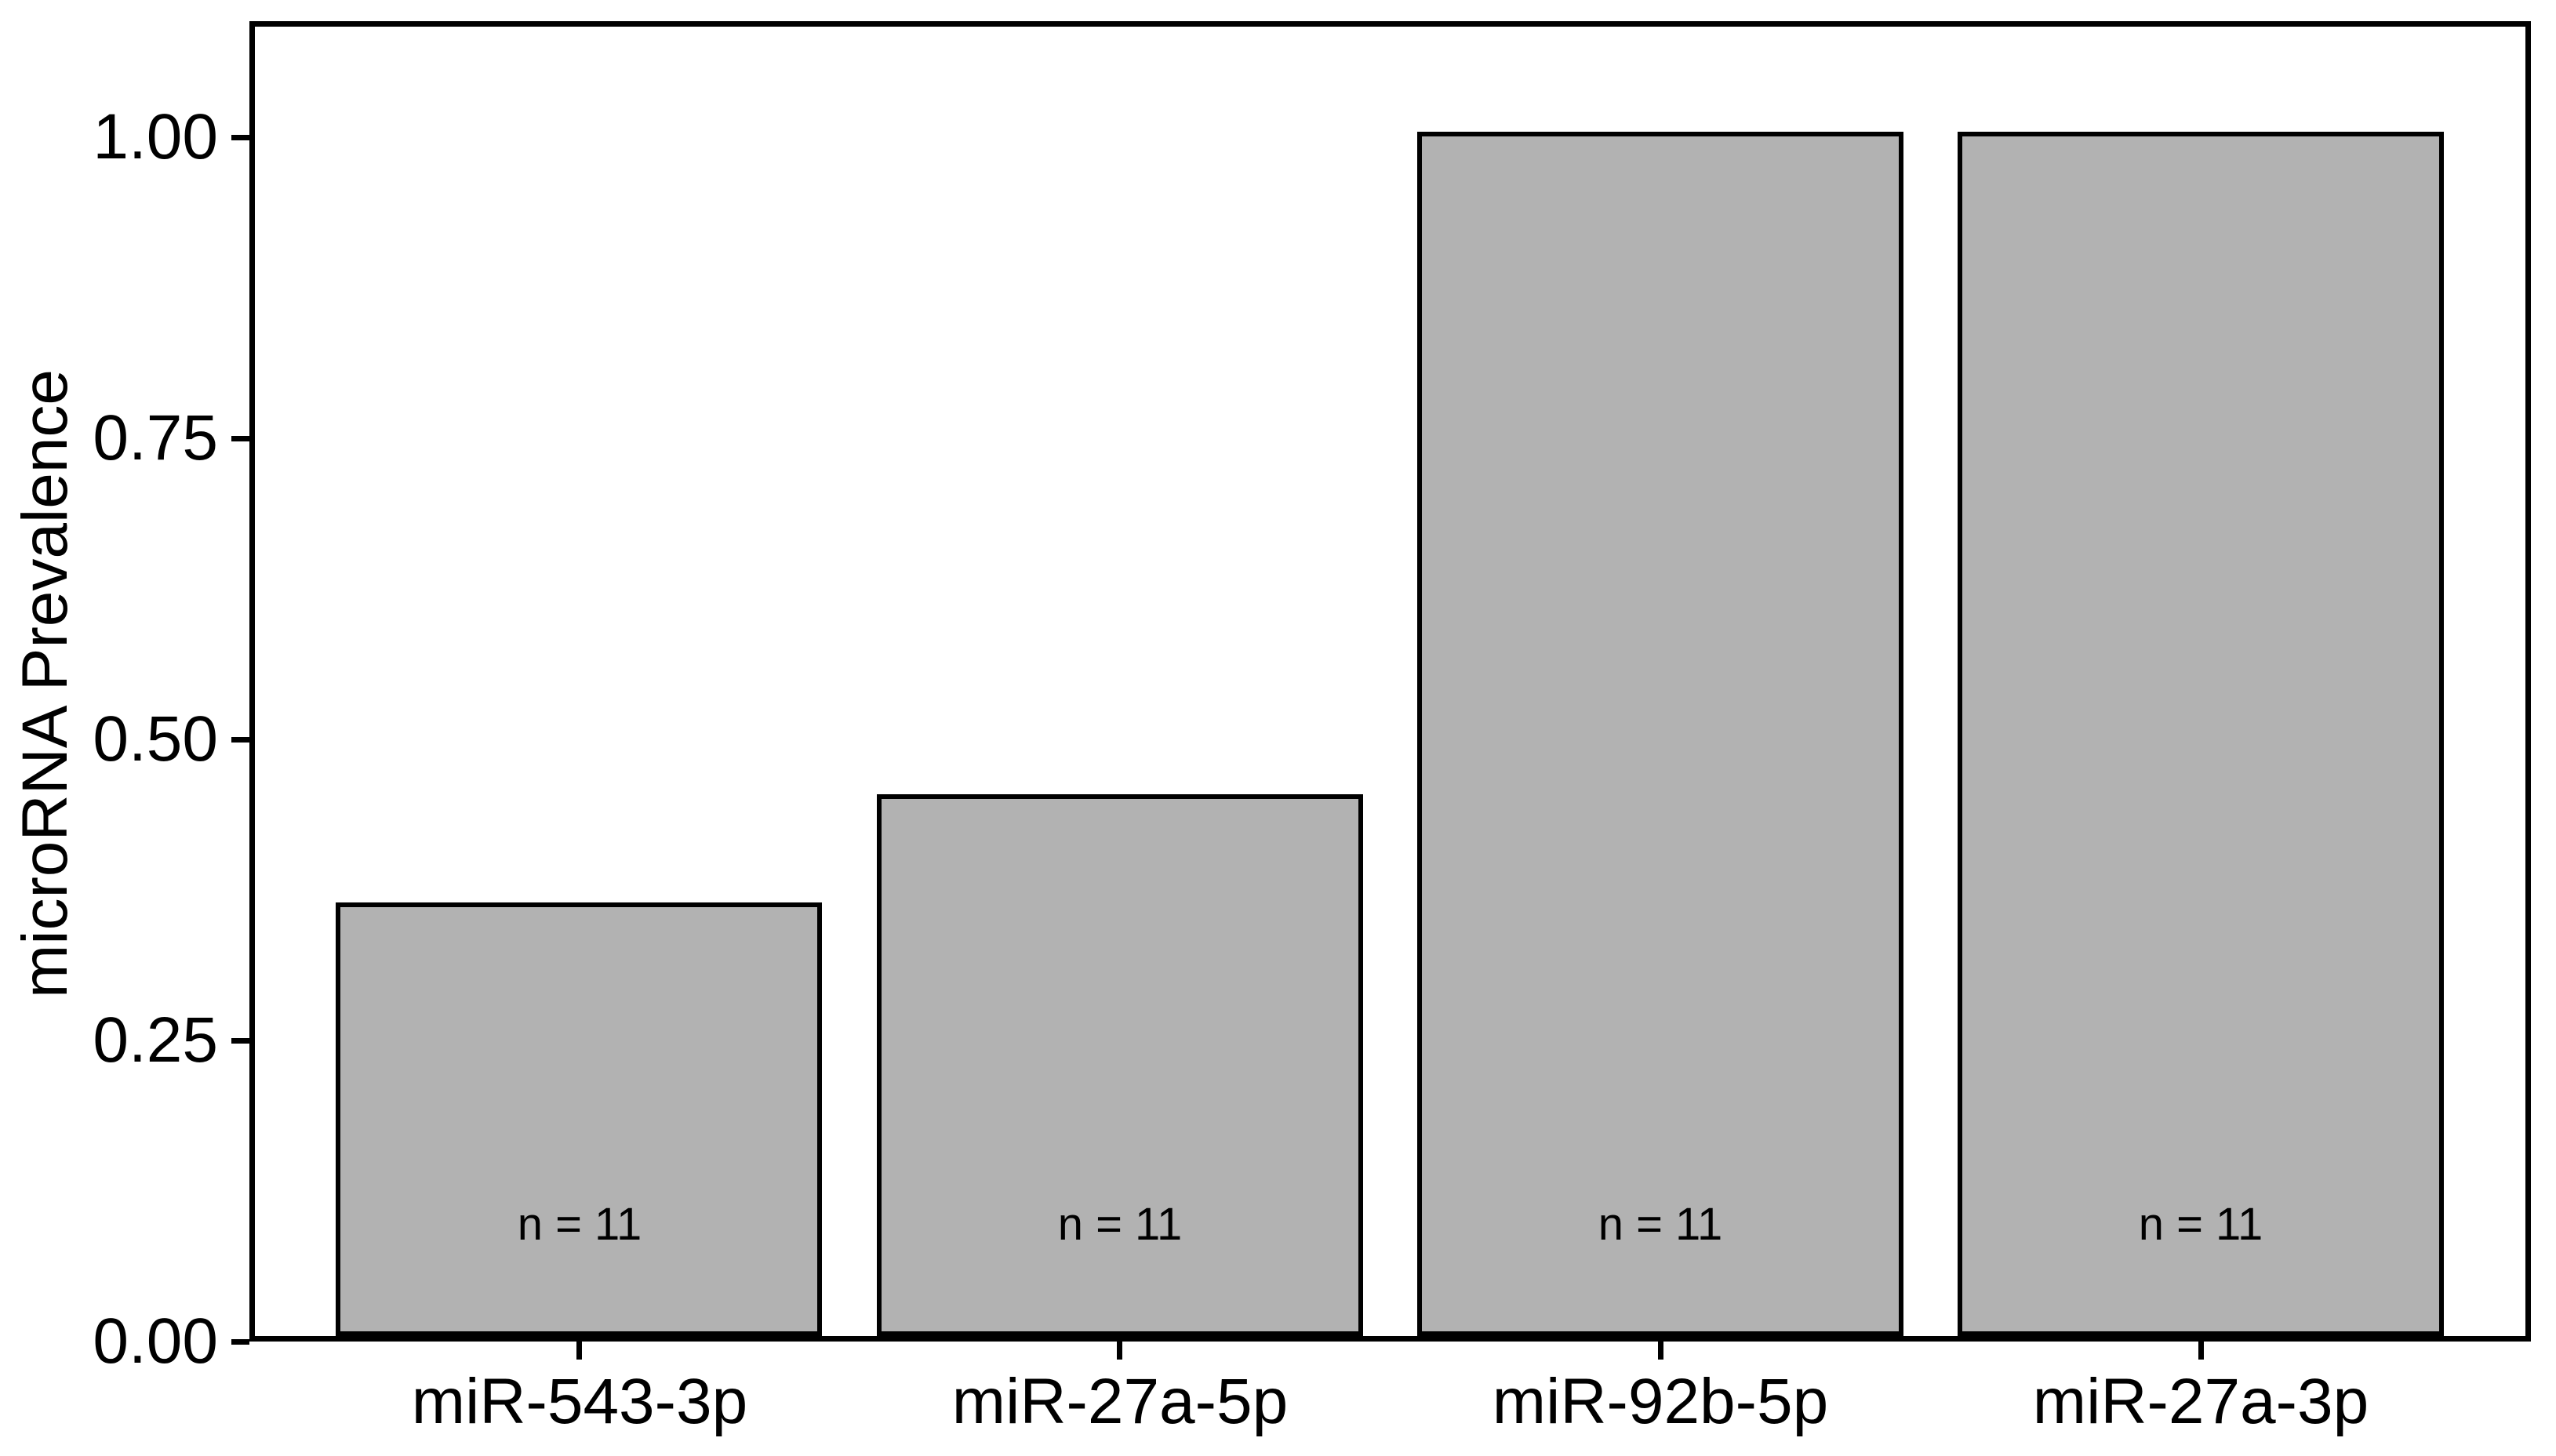 The height and width of the screenshot is (1456, 2556). What do you see at coordinates (1120, 1401) in the screenshot?
I see `x-tick-label: miR-27a-5p` at bounding box center [1120, 1401].